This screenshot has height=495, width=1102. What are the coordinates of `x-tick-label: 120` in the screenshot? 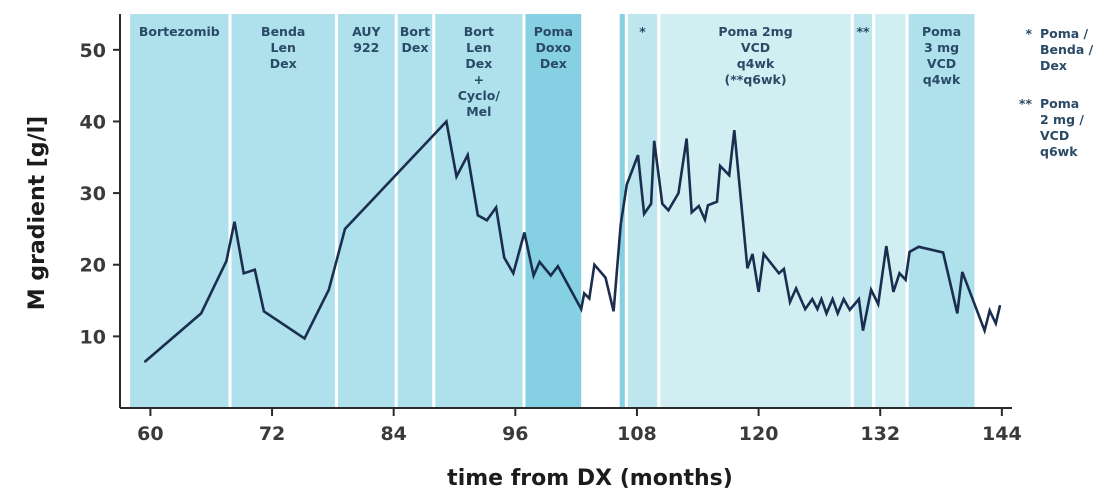 It's located at (759, 434).